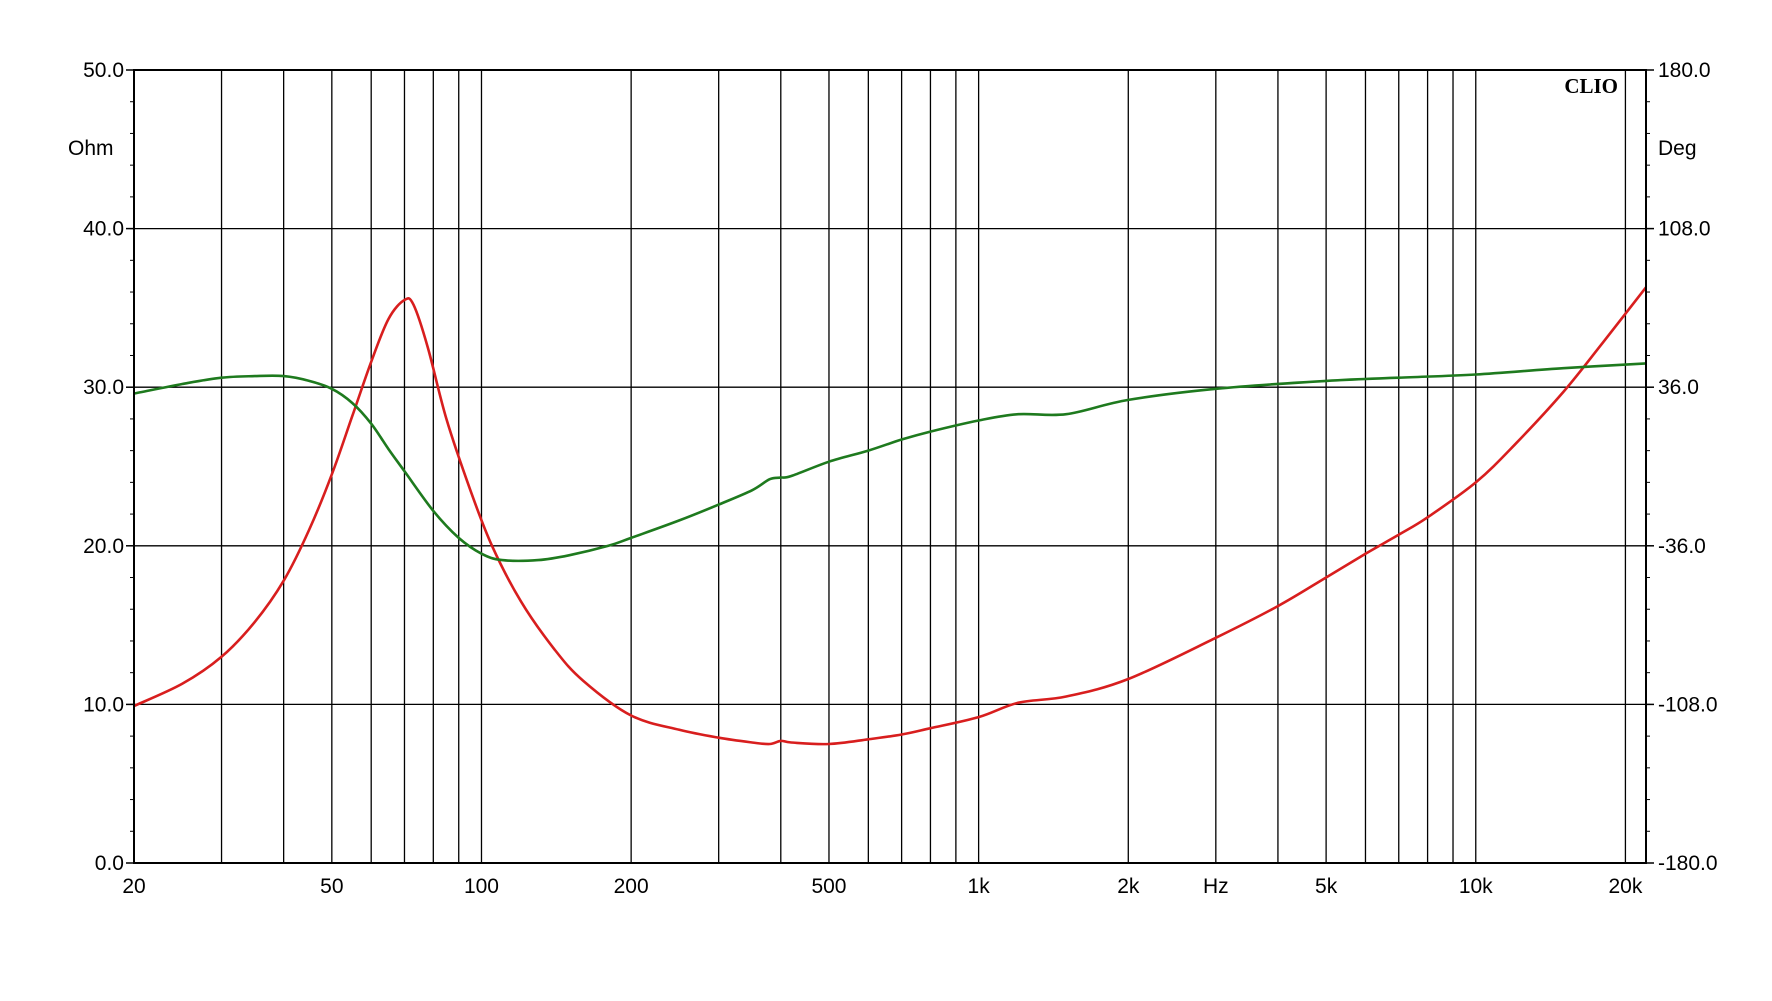 The width and height of the screenshot is (1772, 1001). Describe the element at coordinates (1476, 886) in the screenshot. I see `x-tick-label: 10k` at that location.